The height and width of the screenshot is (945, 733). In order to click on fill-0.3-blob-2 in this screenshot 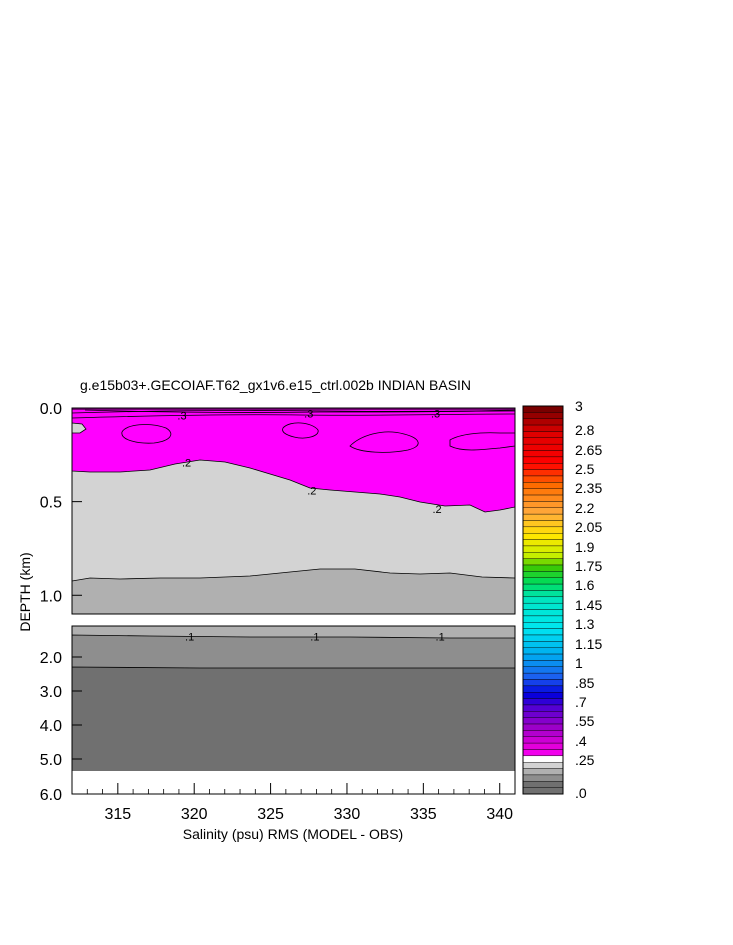, I will do `click(300, 430)`.